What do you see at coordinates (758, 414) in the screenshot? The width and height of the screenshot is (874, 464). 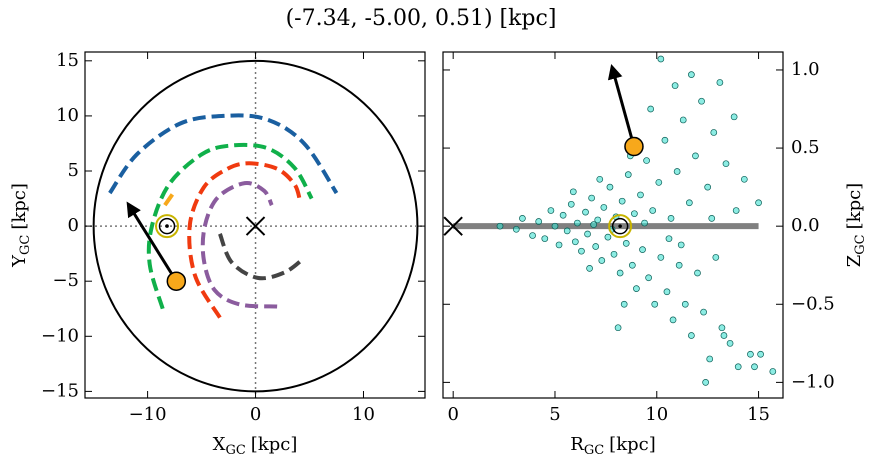 I see `x-tick-label: 15` at bounding box center [758, 414].